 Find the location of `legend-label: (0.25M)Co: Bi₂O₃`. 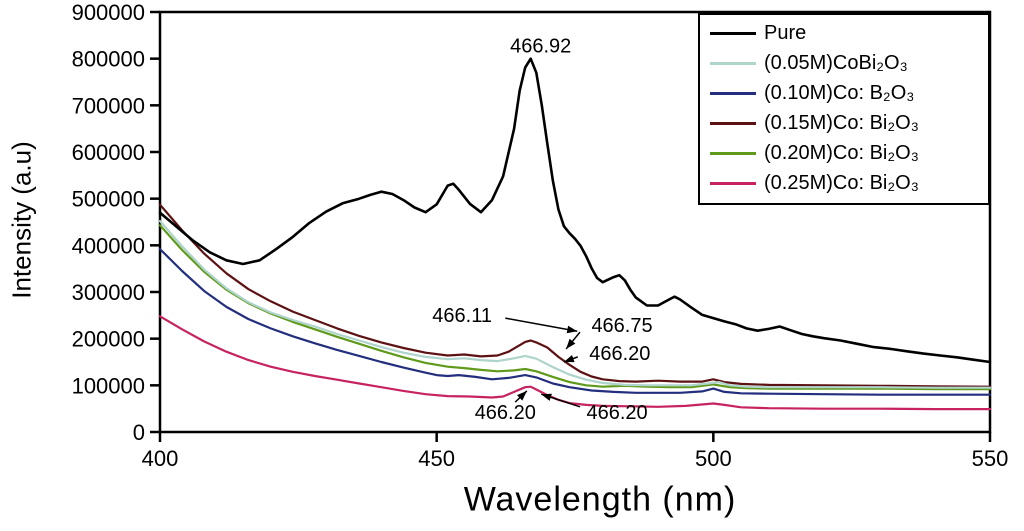

legend-label: (0.25M)Co: Bi₂O₃ is located at coordinates (841, 182).